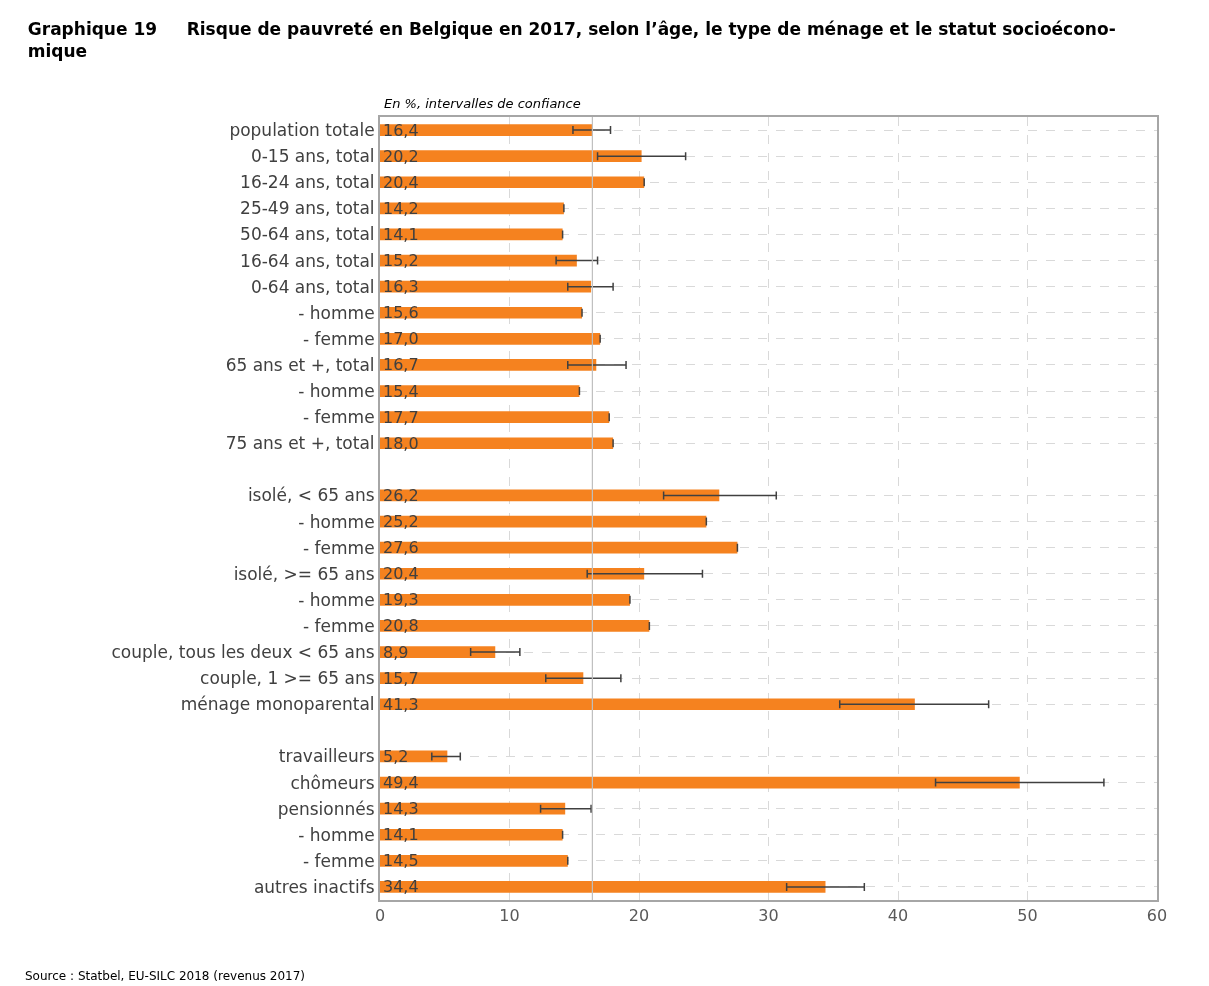 Image resolution: width=1209 pixels, height=986 pixels. I want to click on y-tick-label: autres inactifs, so click(314, 886).